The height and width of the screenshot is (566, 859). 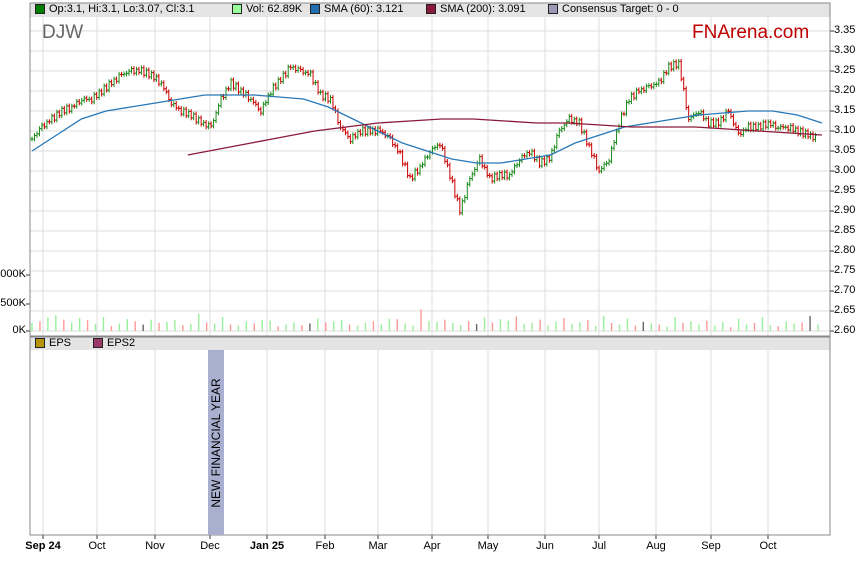 What do you see at coordinates (845, 290) in the screenshot?
I see `y-tick-label: 2.70` at bounding box center [845, 290].